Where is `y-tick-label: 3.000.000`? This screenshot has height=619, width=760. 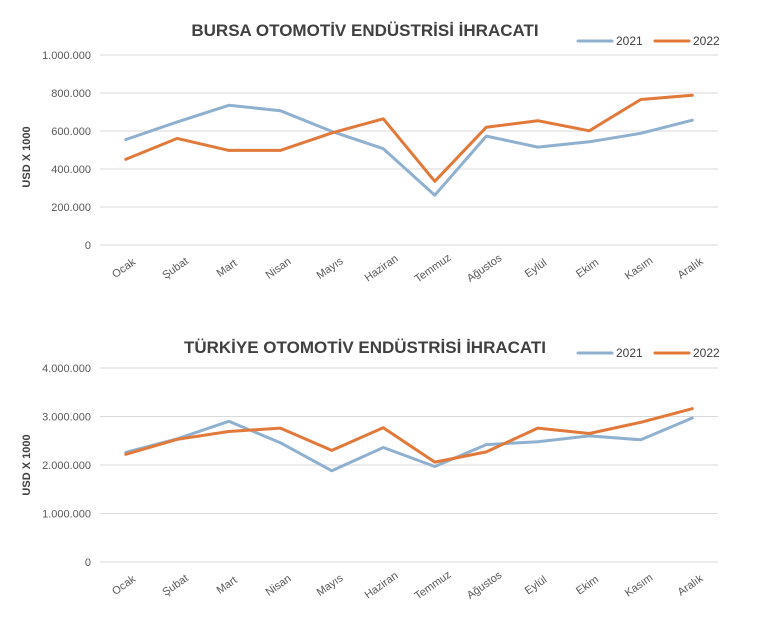
y-tick-label: 3.000.000 is located at coordinates (66, 418).